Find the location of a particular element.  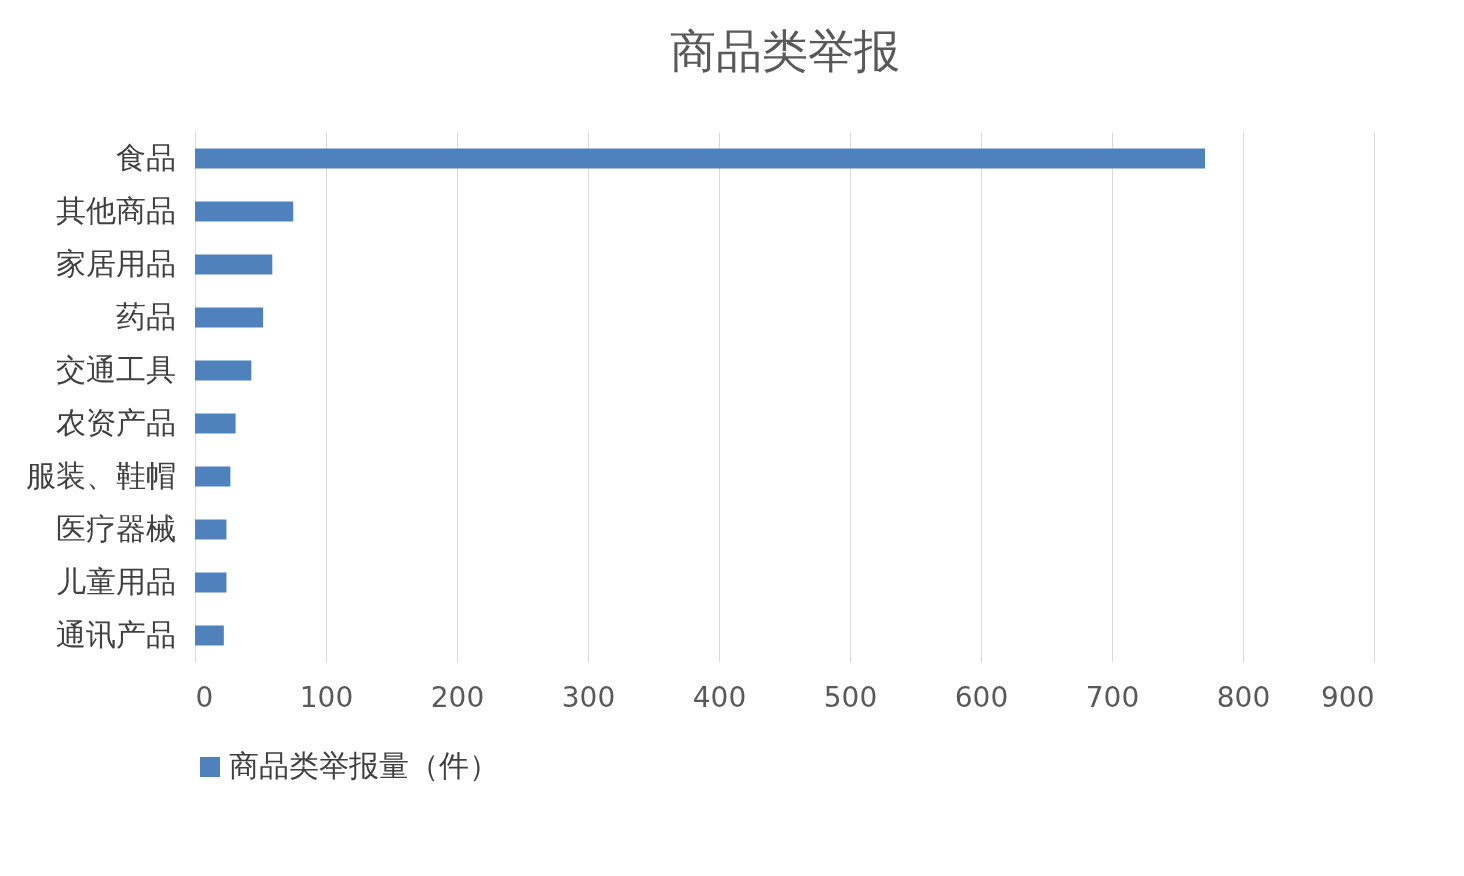

x-tick-label: 800 is located at coordinates (1243, 697).